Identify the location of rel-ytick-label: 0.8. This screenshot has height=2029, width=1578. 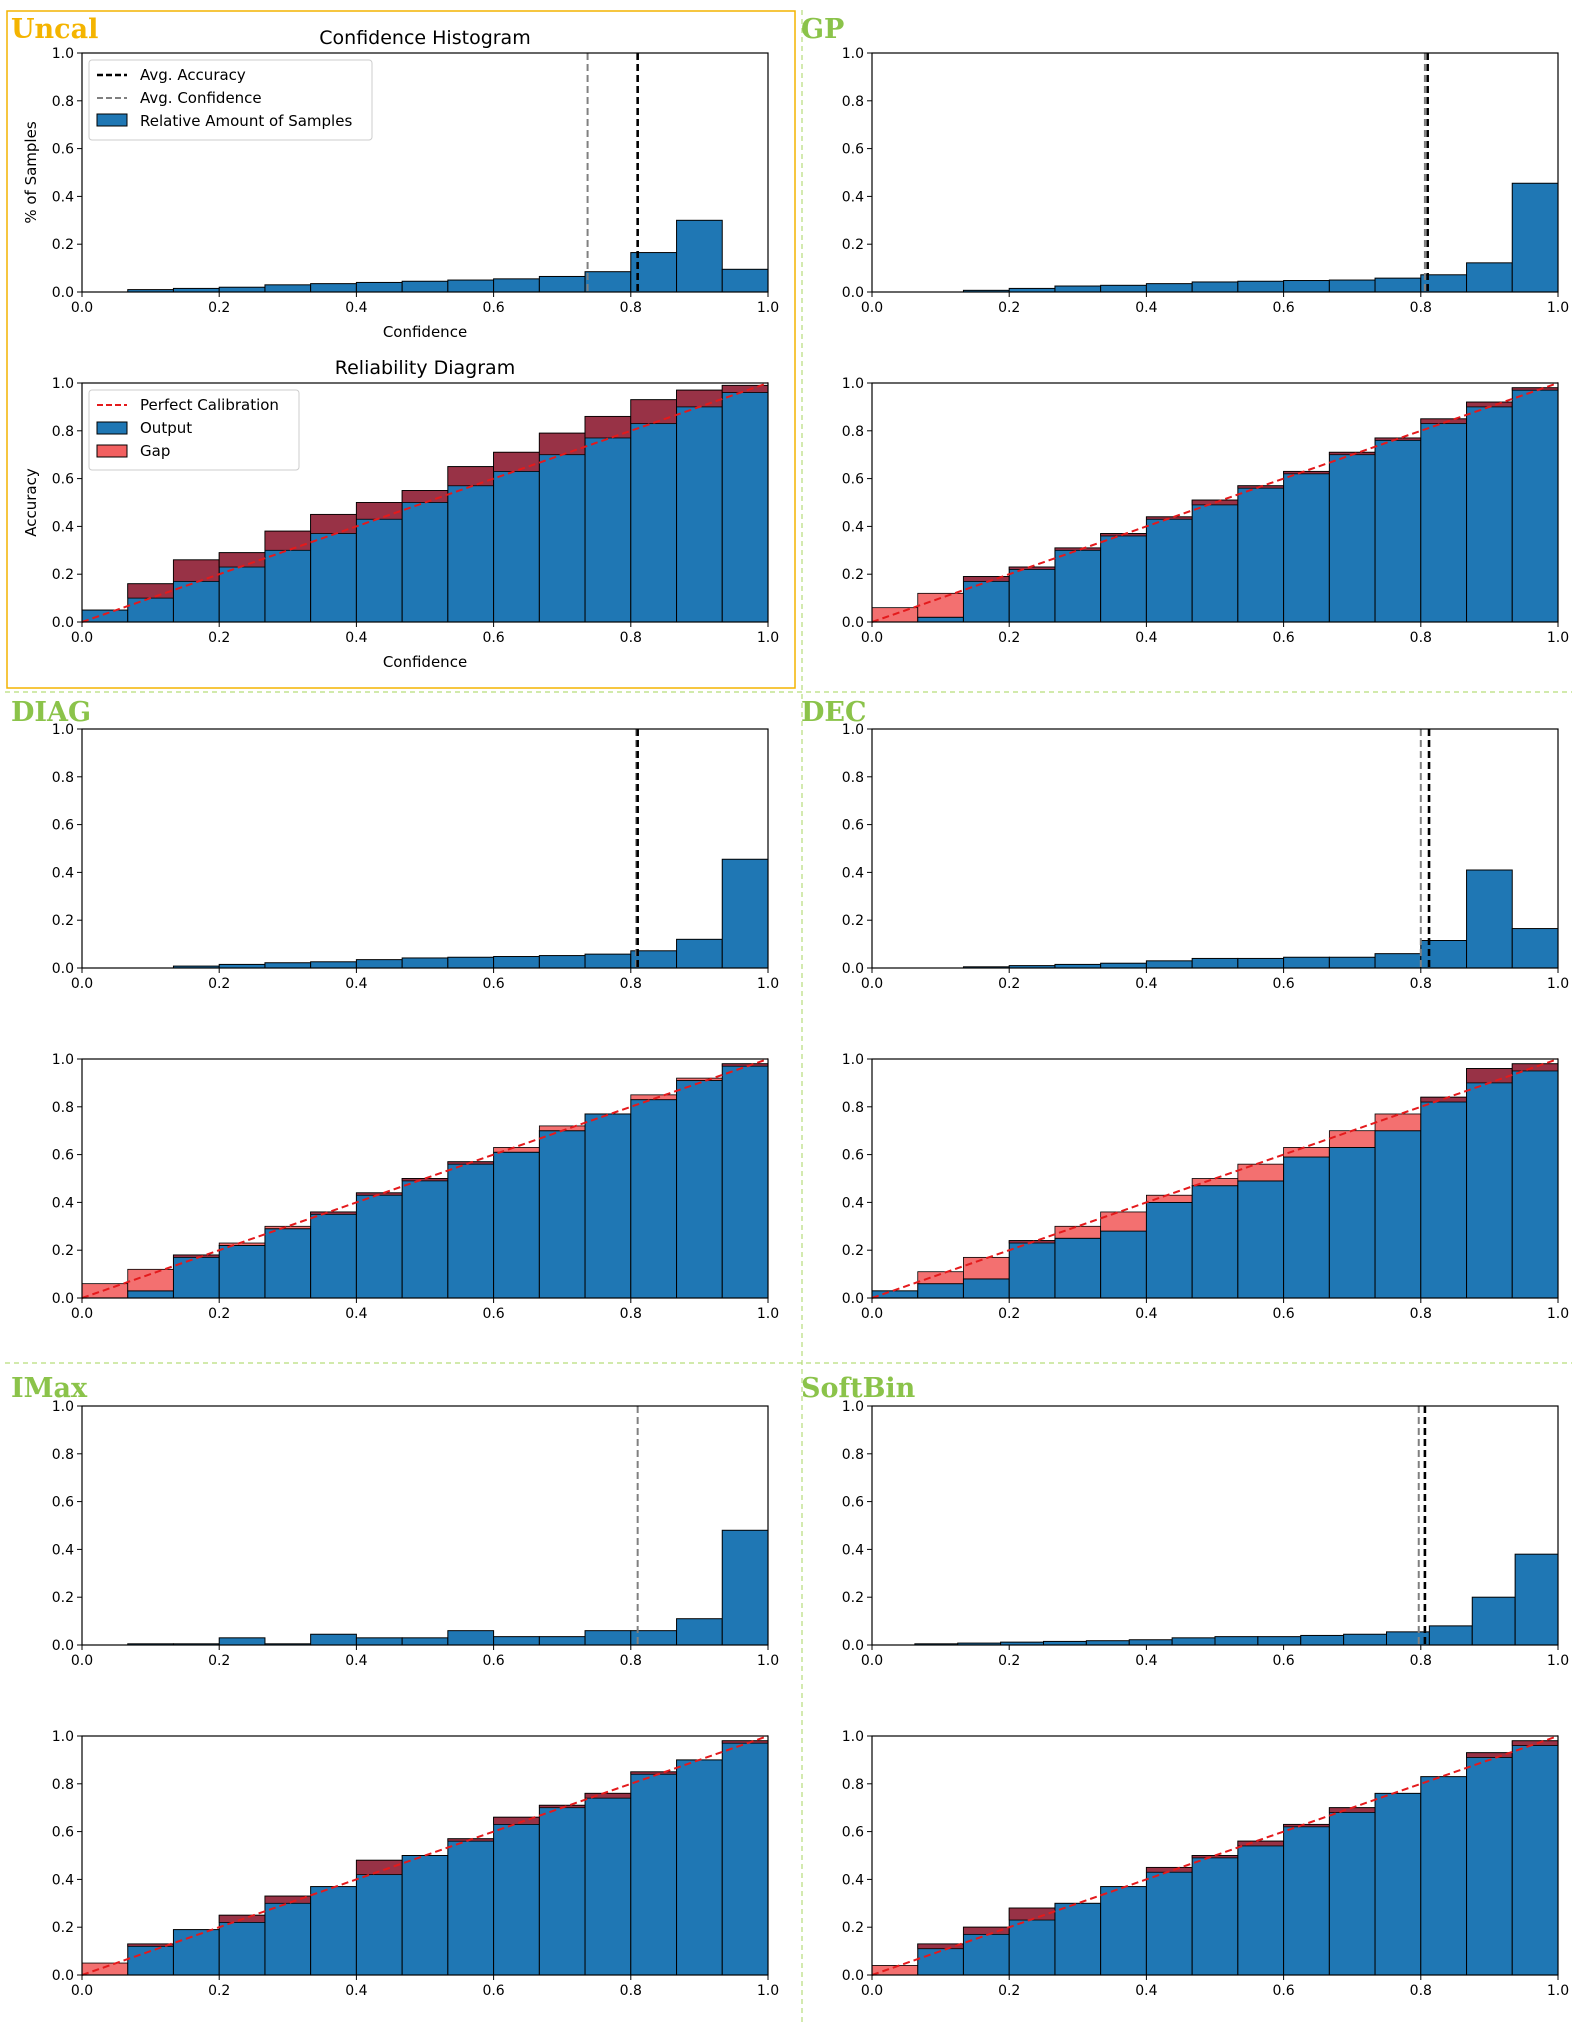
(63, 1108).